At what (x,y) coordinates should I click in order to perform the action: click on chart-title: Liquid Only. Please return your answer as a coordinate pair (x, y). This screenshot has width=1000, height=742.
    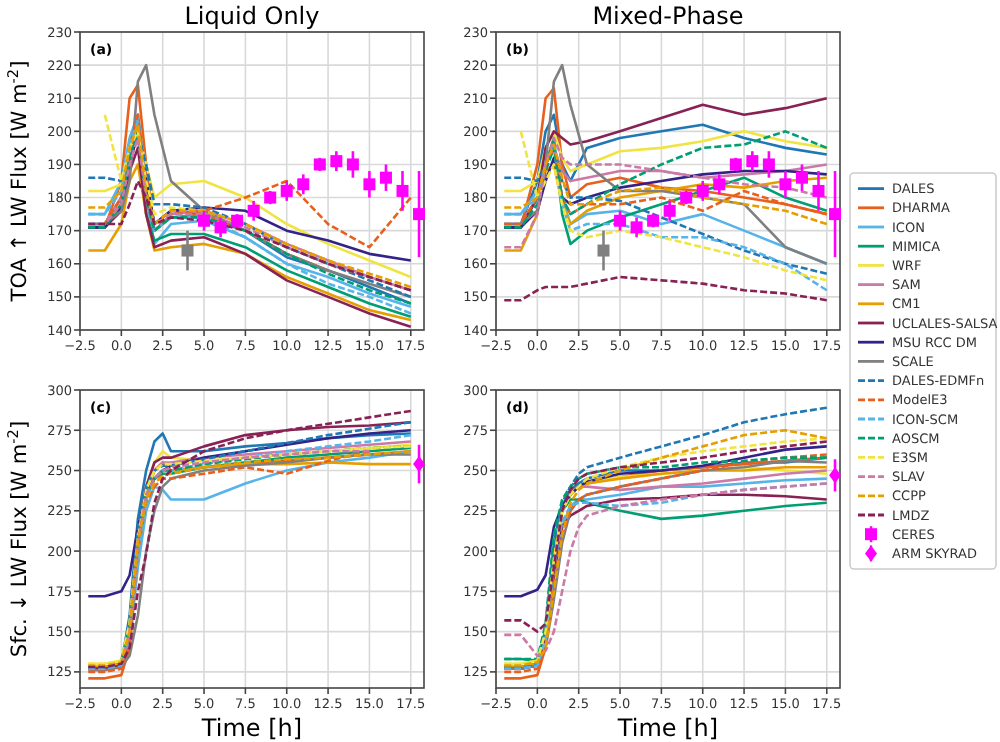
    Looking at the image, I should click on (252, 16).